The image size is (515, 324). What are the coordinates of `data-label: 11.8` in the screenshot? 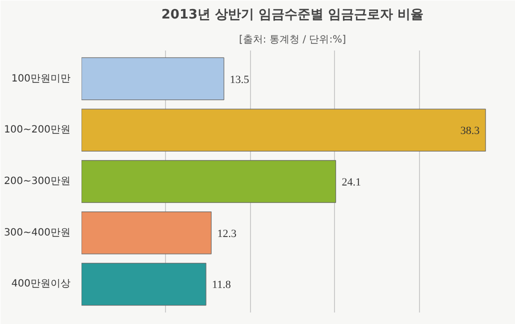 It's located at (222, 285).